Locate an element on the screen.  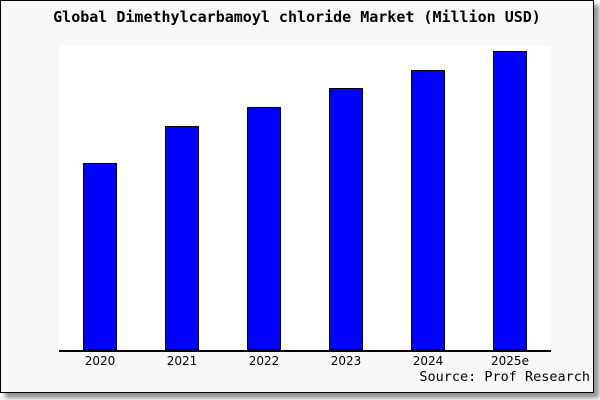
x-axis: 2020 2021 2022 2023 2024 2025e is located at coordinates (305, 361).